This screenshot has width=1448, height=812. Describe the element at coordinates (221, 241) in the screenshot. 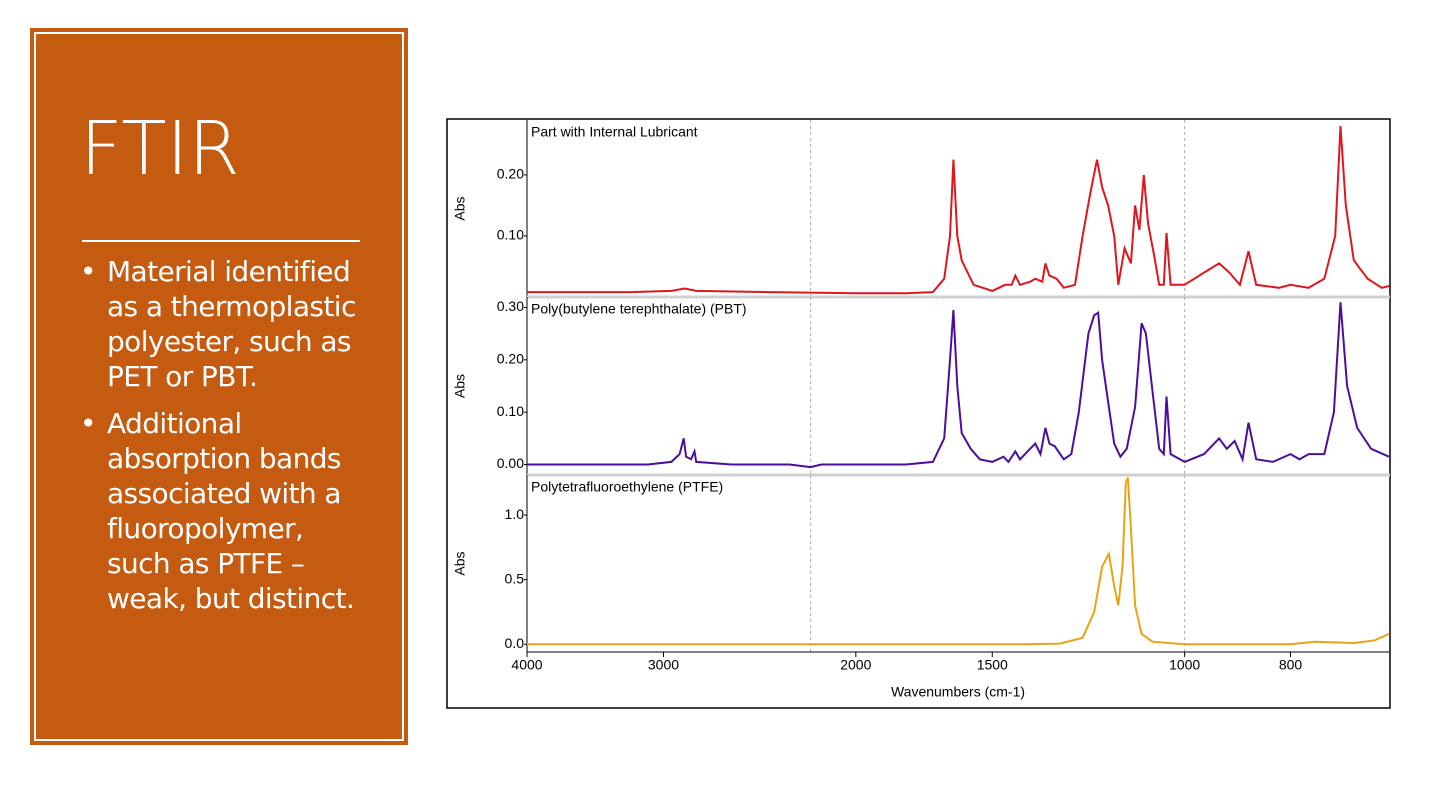

I see `title-rule` at that location.